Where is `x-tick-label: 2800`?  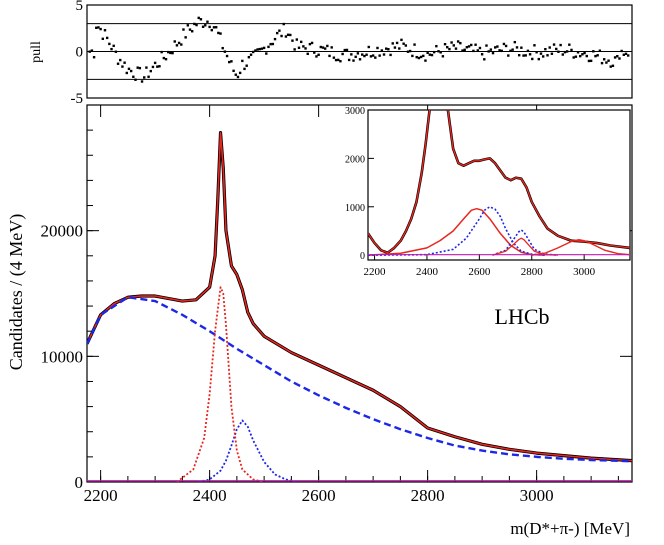
x-tick-label: 2800 is located at coordinates (428, 495).